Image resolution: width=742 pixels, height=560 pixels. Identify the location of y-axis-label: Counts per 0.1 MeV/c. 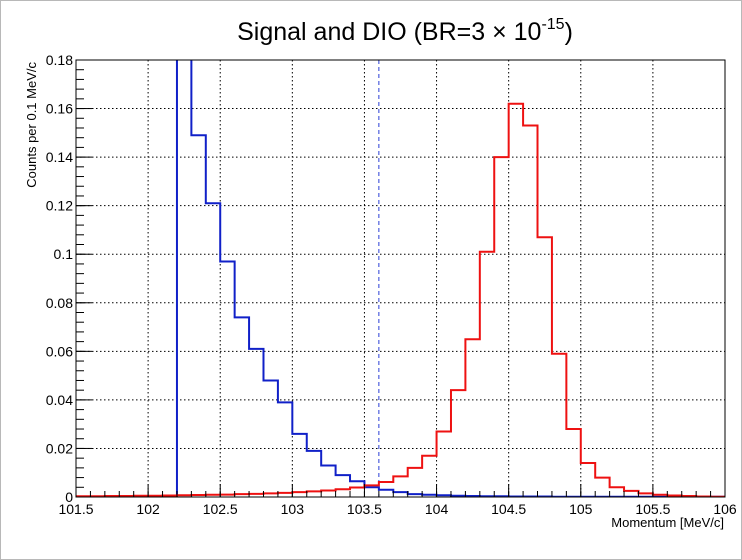
(31, 125).